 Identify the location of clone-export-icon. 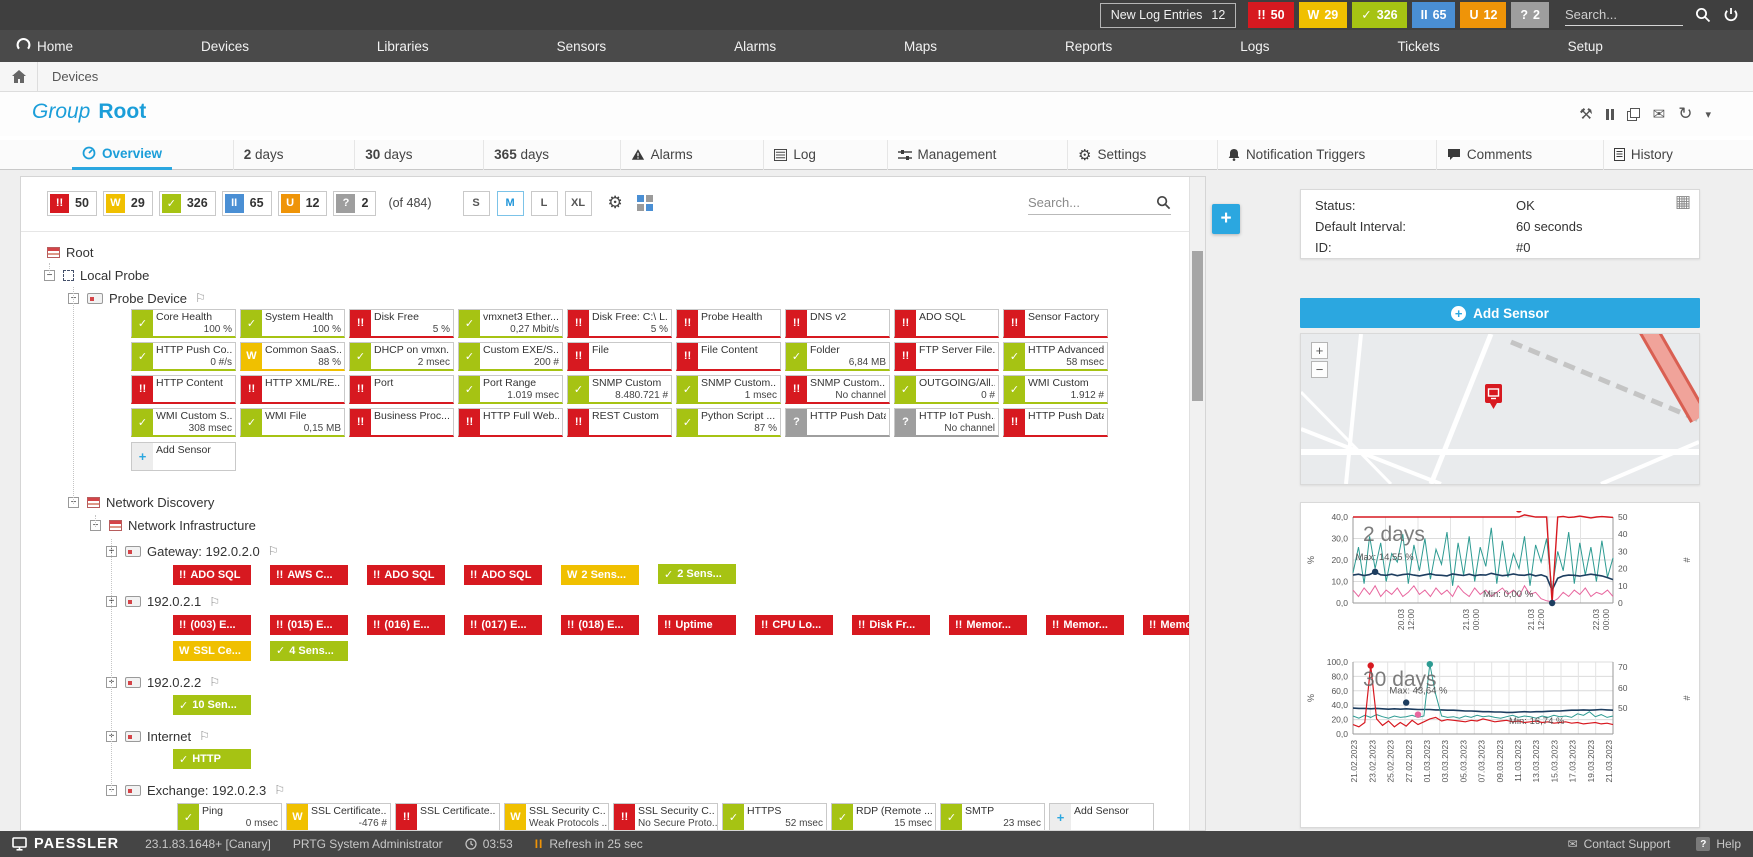
(1633, 114).